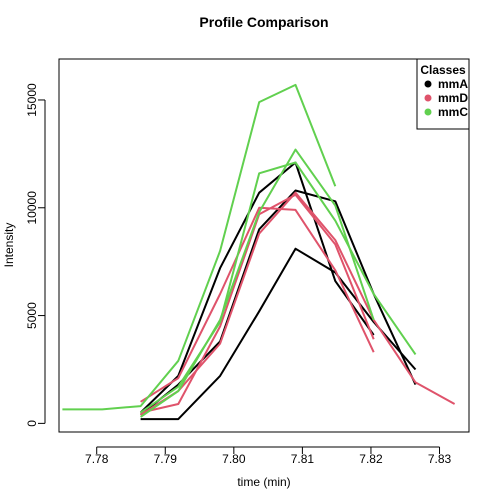  Describe the element at coordinates (453, 112) in the screenshot. I see `legend-label-mmC: mmC` at that location.